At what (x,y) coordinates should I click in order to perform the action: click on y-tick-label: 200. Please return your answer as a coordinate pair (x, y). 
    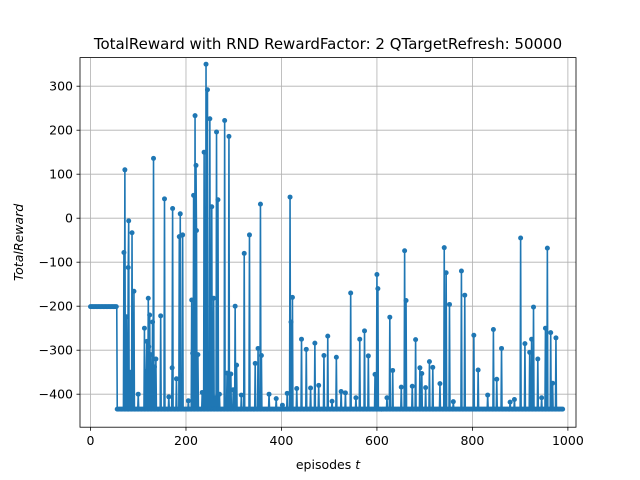
    Looking at the image, I should click on (61, 130).